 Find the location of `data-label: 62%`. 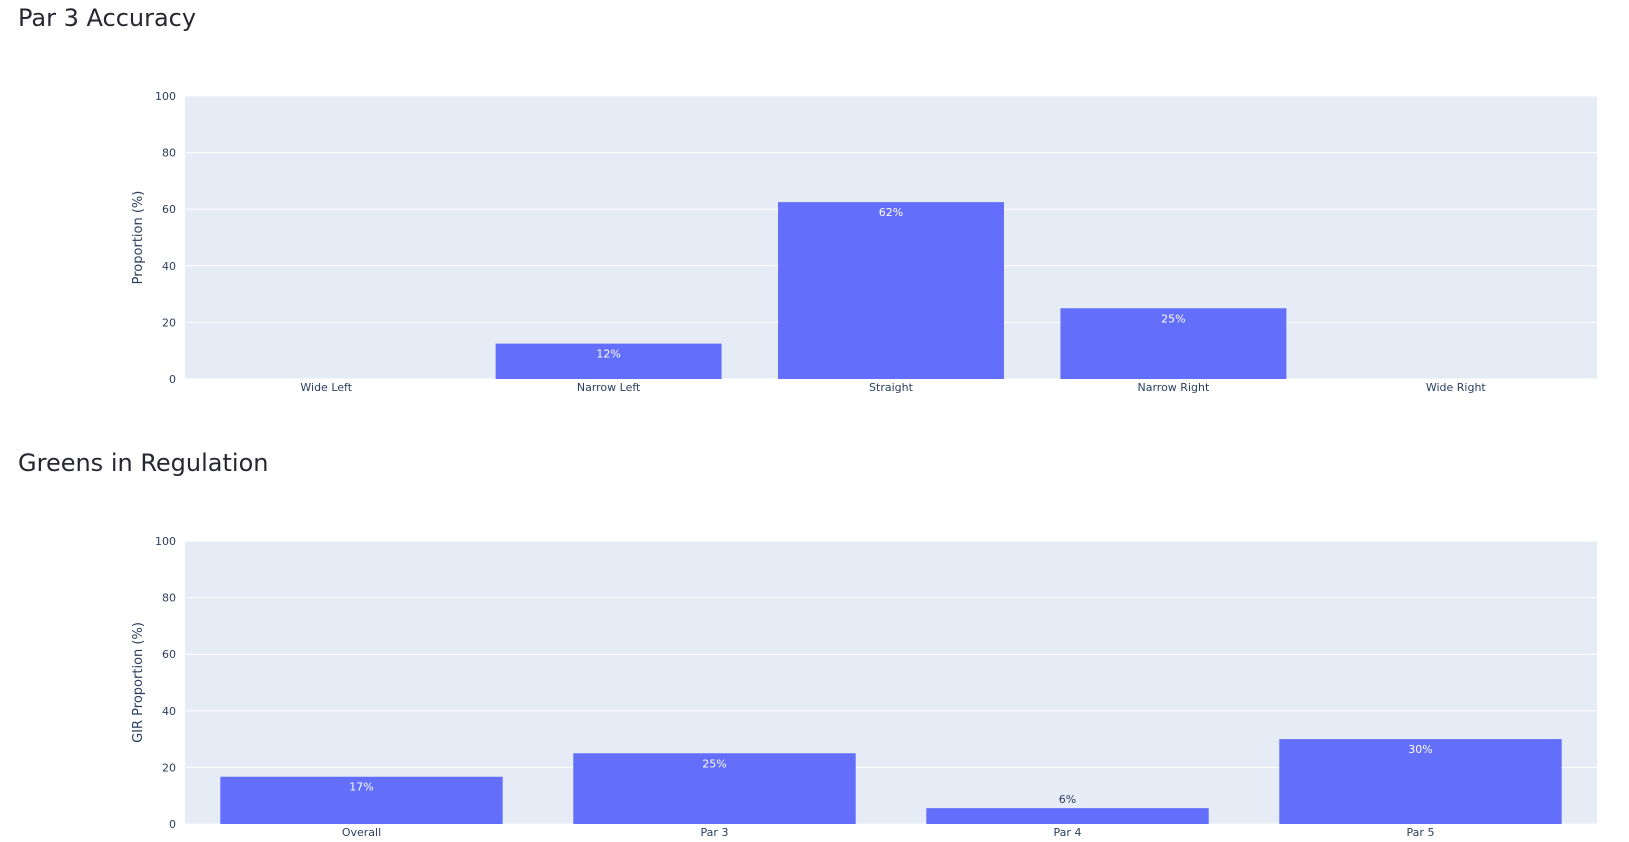

data-label: 62% is located at coordinates (891, 212).